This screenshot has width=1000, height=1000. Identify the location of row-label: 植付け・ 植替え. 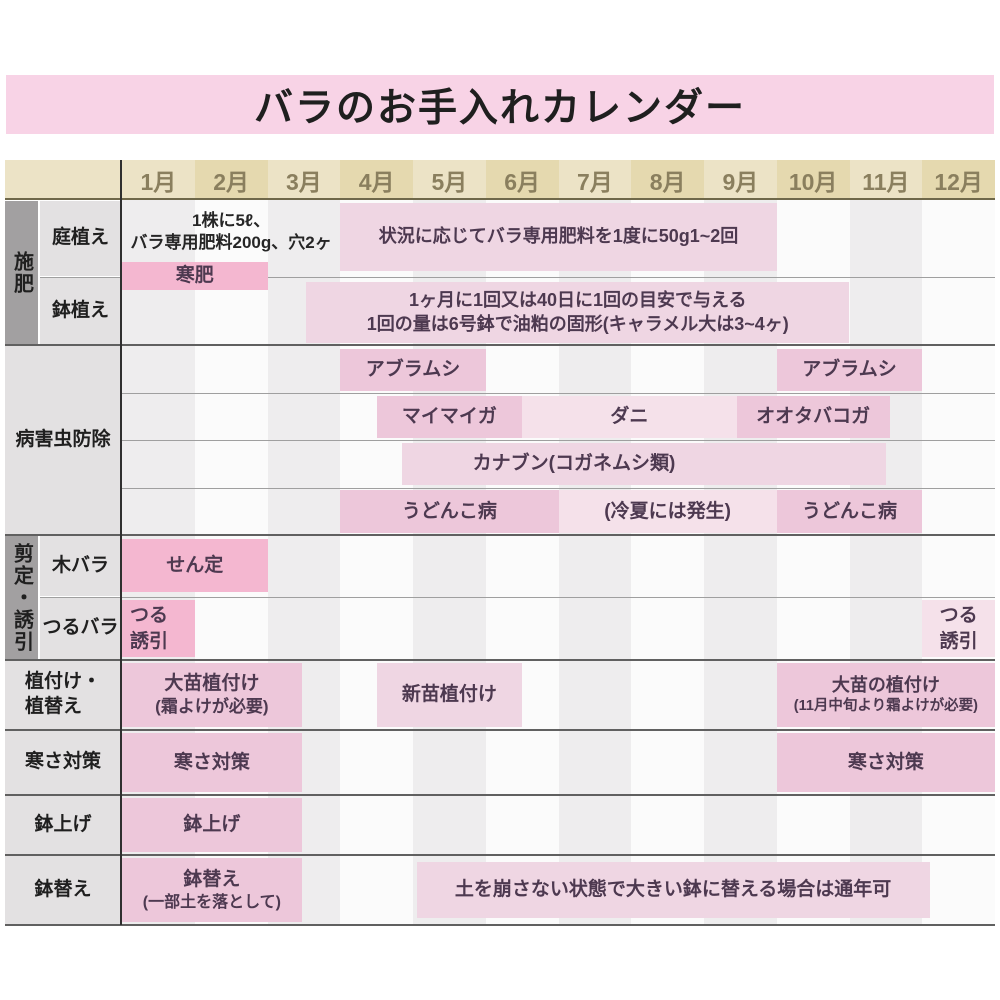
(63, 695).